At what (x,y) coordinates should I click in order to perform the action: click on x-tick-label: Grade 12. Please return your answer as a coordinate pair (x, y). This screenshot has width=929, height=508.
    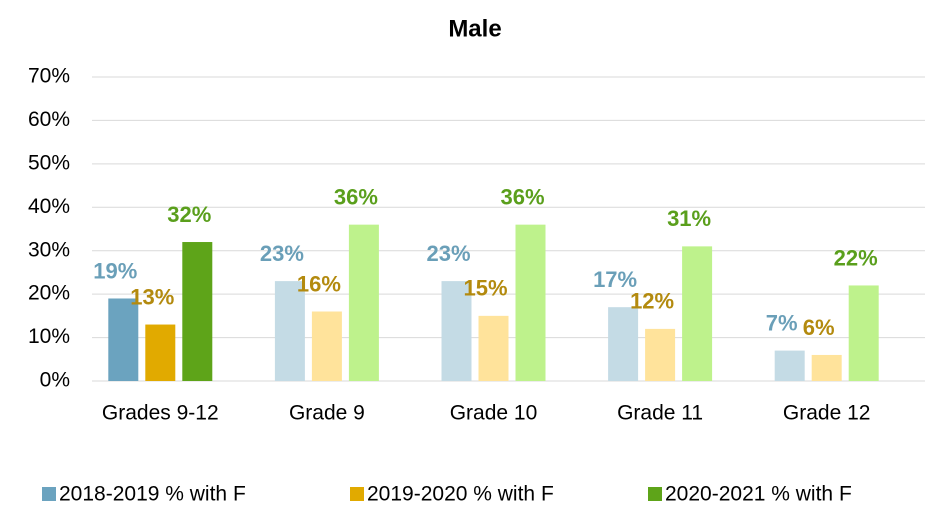
    Looking at the image, I should click on (827, 413).